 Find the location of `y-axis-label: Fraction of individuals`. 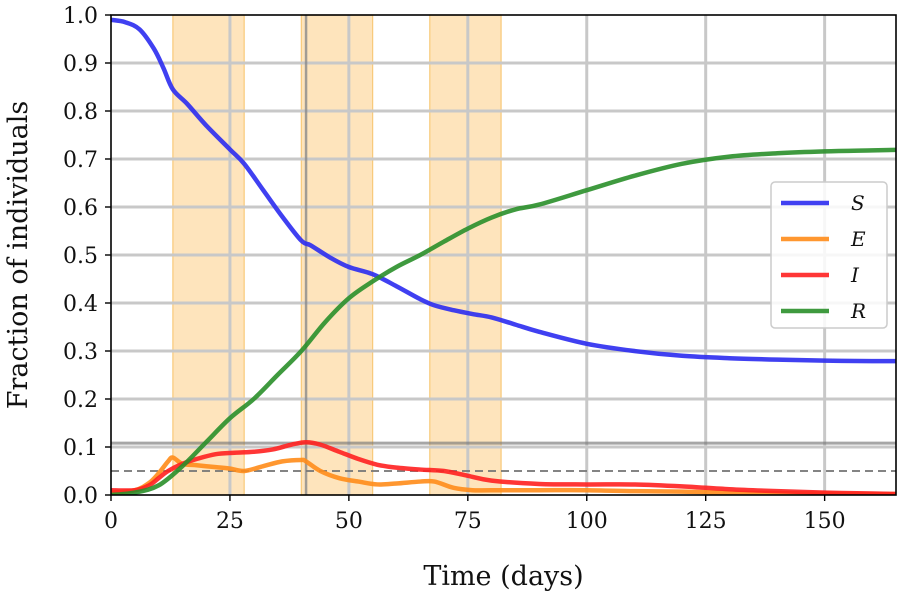

y-axis-label: Fraction of individuals is located at coordinates (18, 255).